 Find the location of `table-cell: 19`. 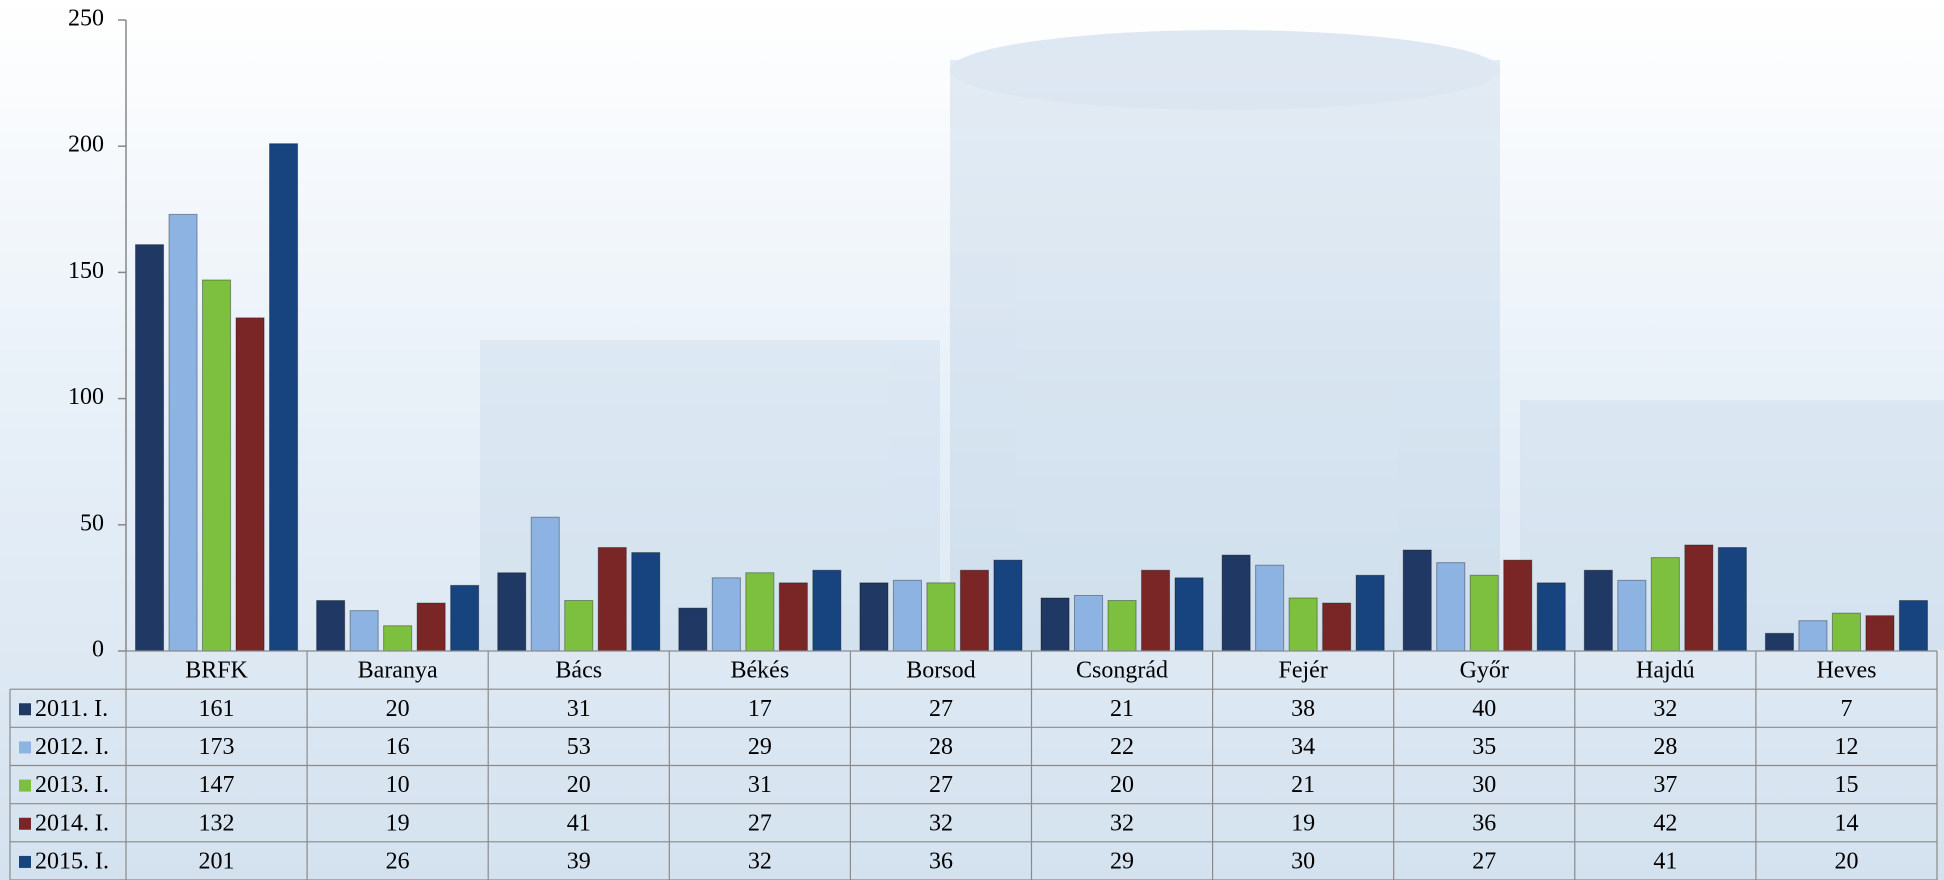

table-cell: 19 is located at coordinates (1303, 823).